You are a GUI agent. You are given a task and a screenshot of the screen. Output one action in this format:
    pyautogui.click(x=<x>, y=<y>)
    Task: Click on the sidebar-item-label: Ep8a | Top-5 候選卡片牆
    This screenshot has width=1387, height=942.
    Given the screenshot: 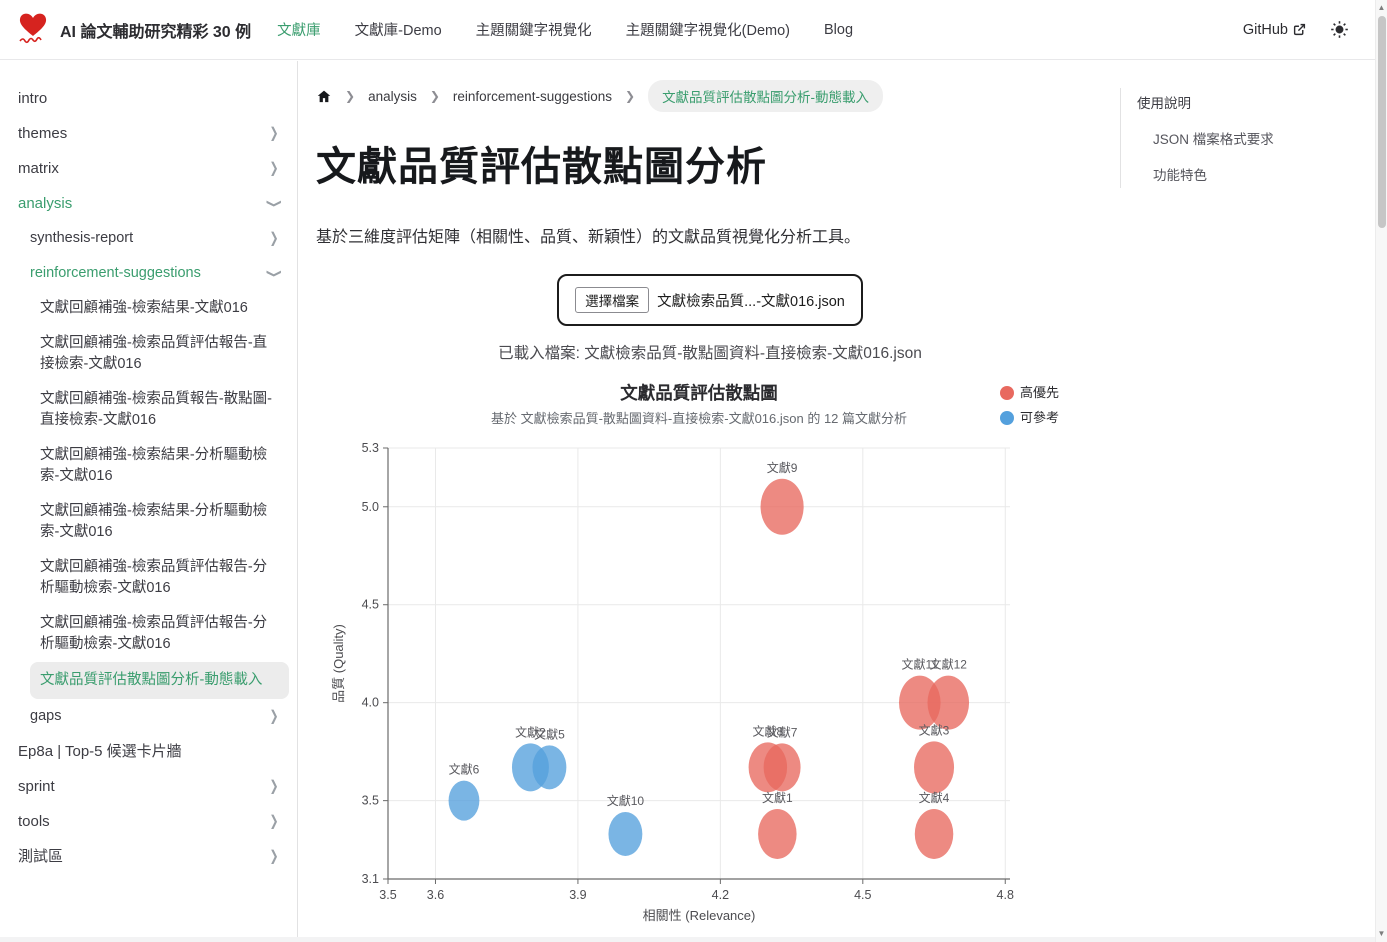 What is the action you would take?
    pyautogui.click(x=100, y=751)
    